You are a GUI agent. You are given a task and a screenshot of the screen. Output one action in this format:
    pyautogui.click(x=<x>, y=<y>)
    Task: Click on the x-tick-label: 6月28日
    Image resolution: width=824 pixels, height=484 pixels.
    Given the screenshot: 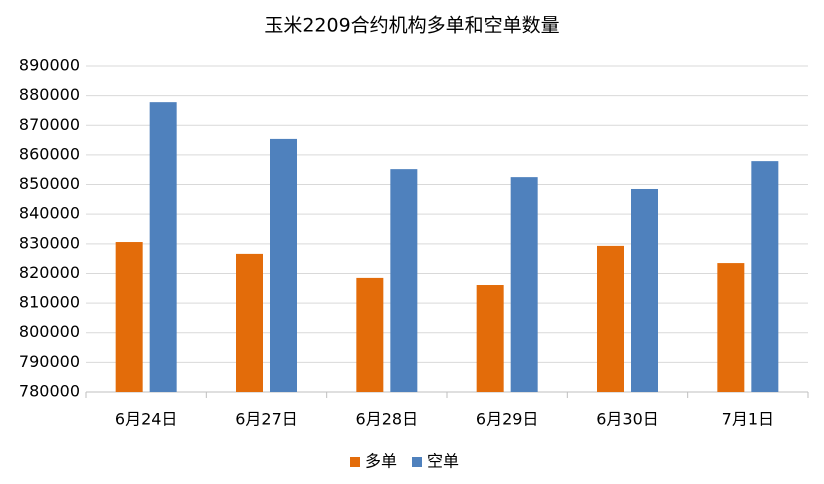 What is the action you would take?
    pyautogui.click(x=387, y=419)
    